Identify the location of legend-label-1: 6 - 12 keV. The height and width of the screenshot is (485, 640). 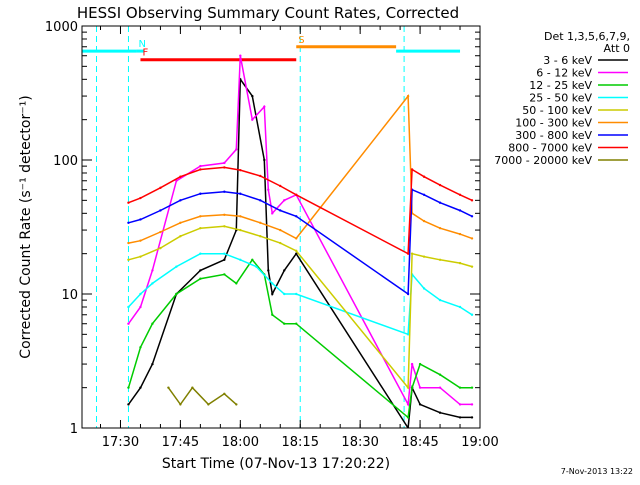
(564, 73).